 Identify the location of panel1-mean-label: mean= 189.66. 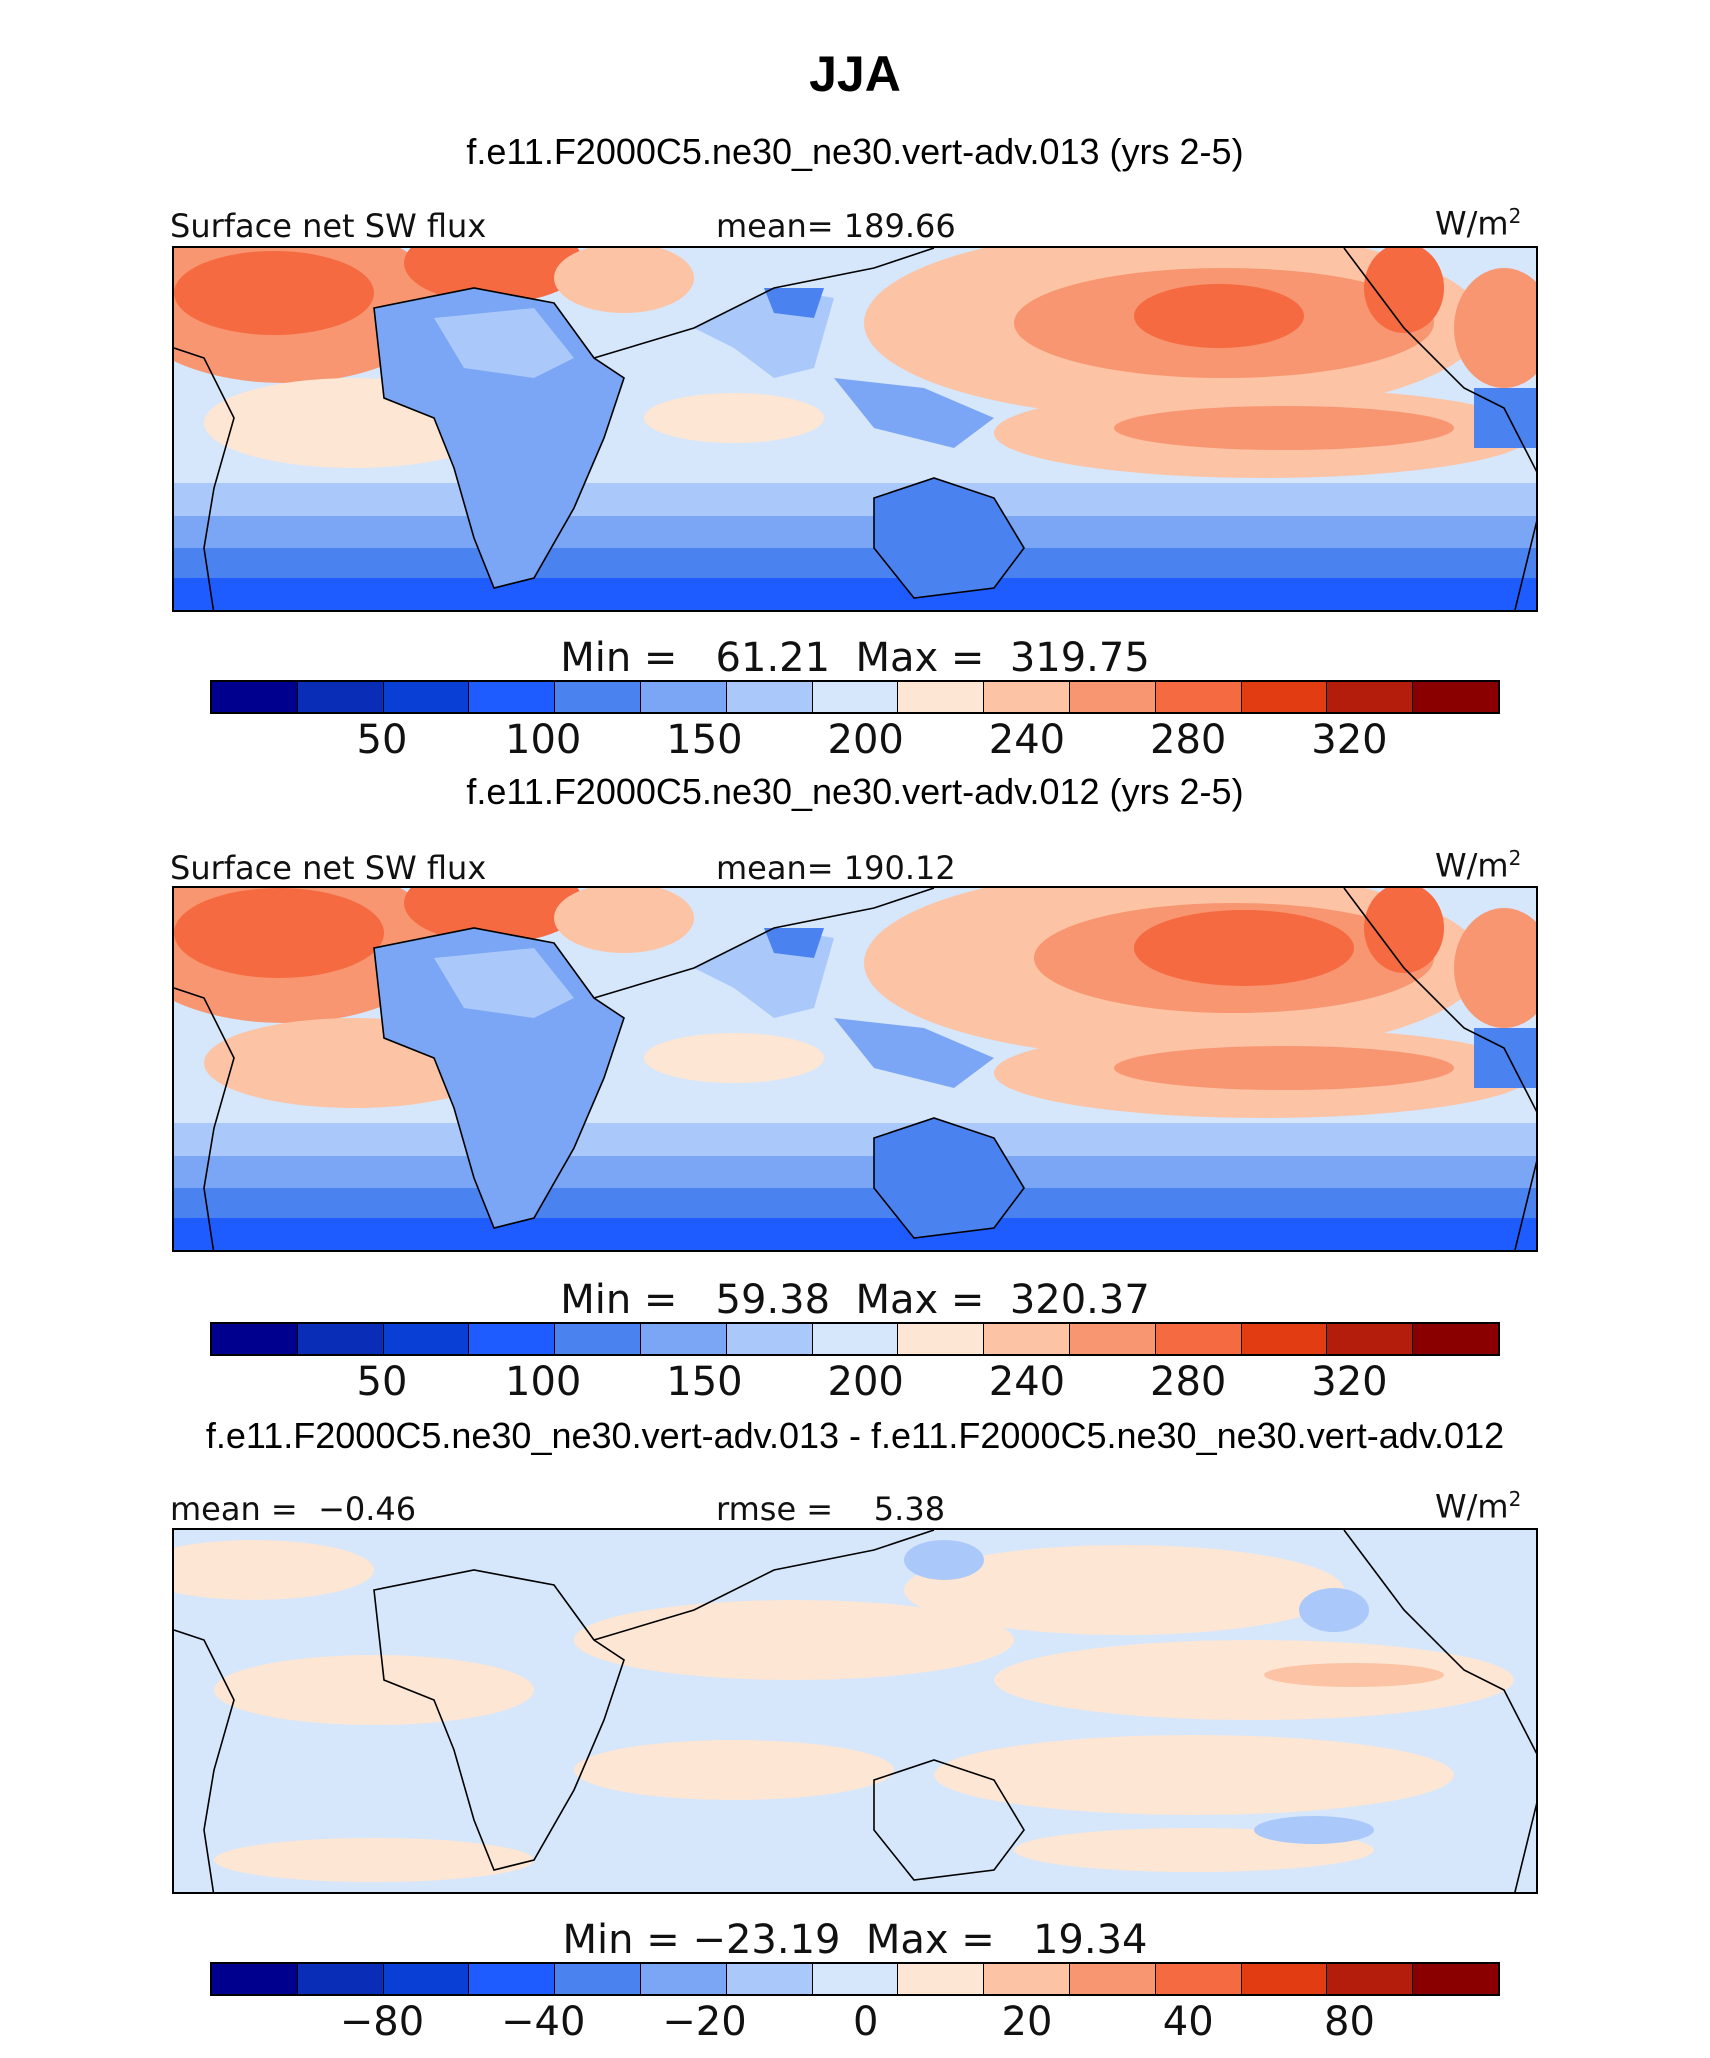
(836, 226).